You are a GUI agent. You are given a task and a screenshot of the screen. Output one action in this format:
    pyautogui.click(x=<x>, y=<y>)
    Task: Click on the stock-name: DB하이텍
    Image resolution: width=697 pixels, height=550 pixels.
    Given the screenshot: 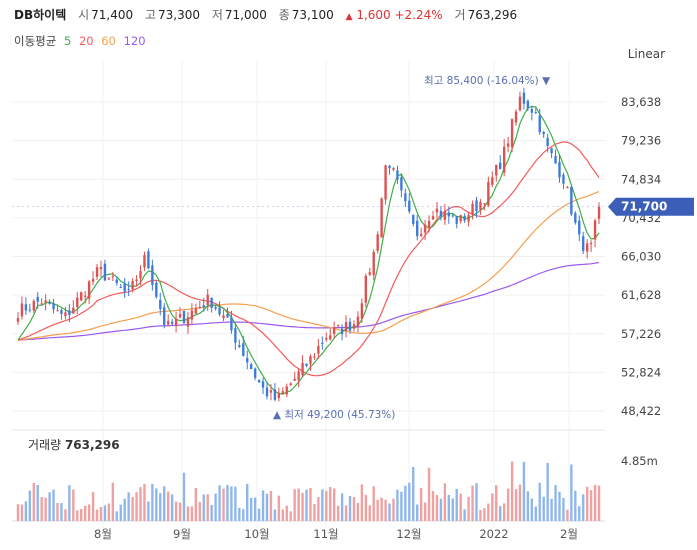 What is the action you would take?
    pyautogui.click(x=40, y=15)
    